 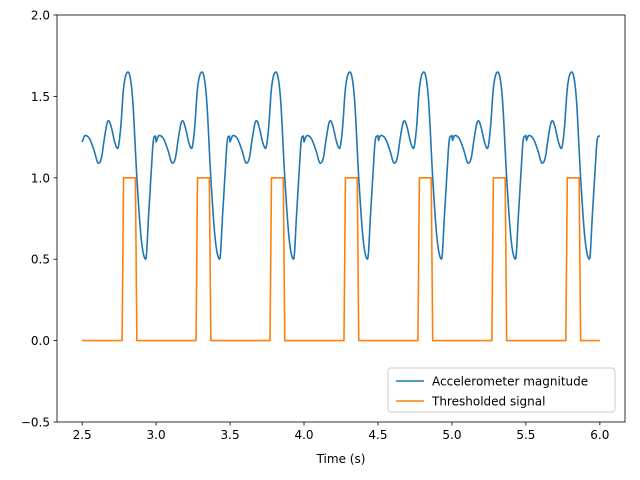 I want to click on x-tick: 3.0, so click(x=156, y=432).